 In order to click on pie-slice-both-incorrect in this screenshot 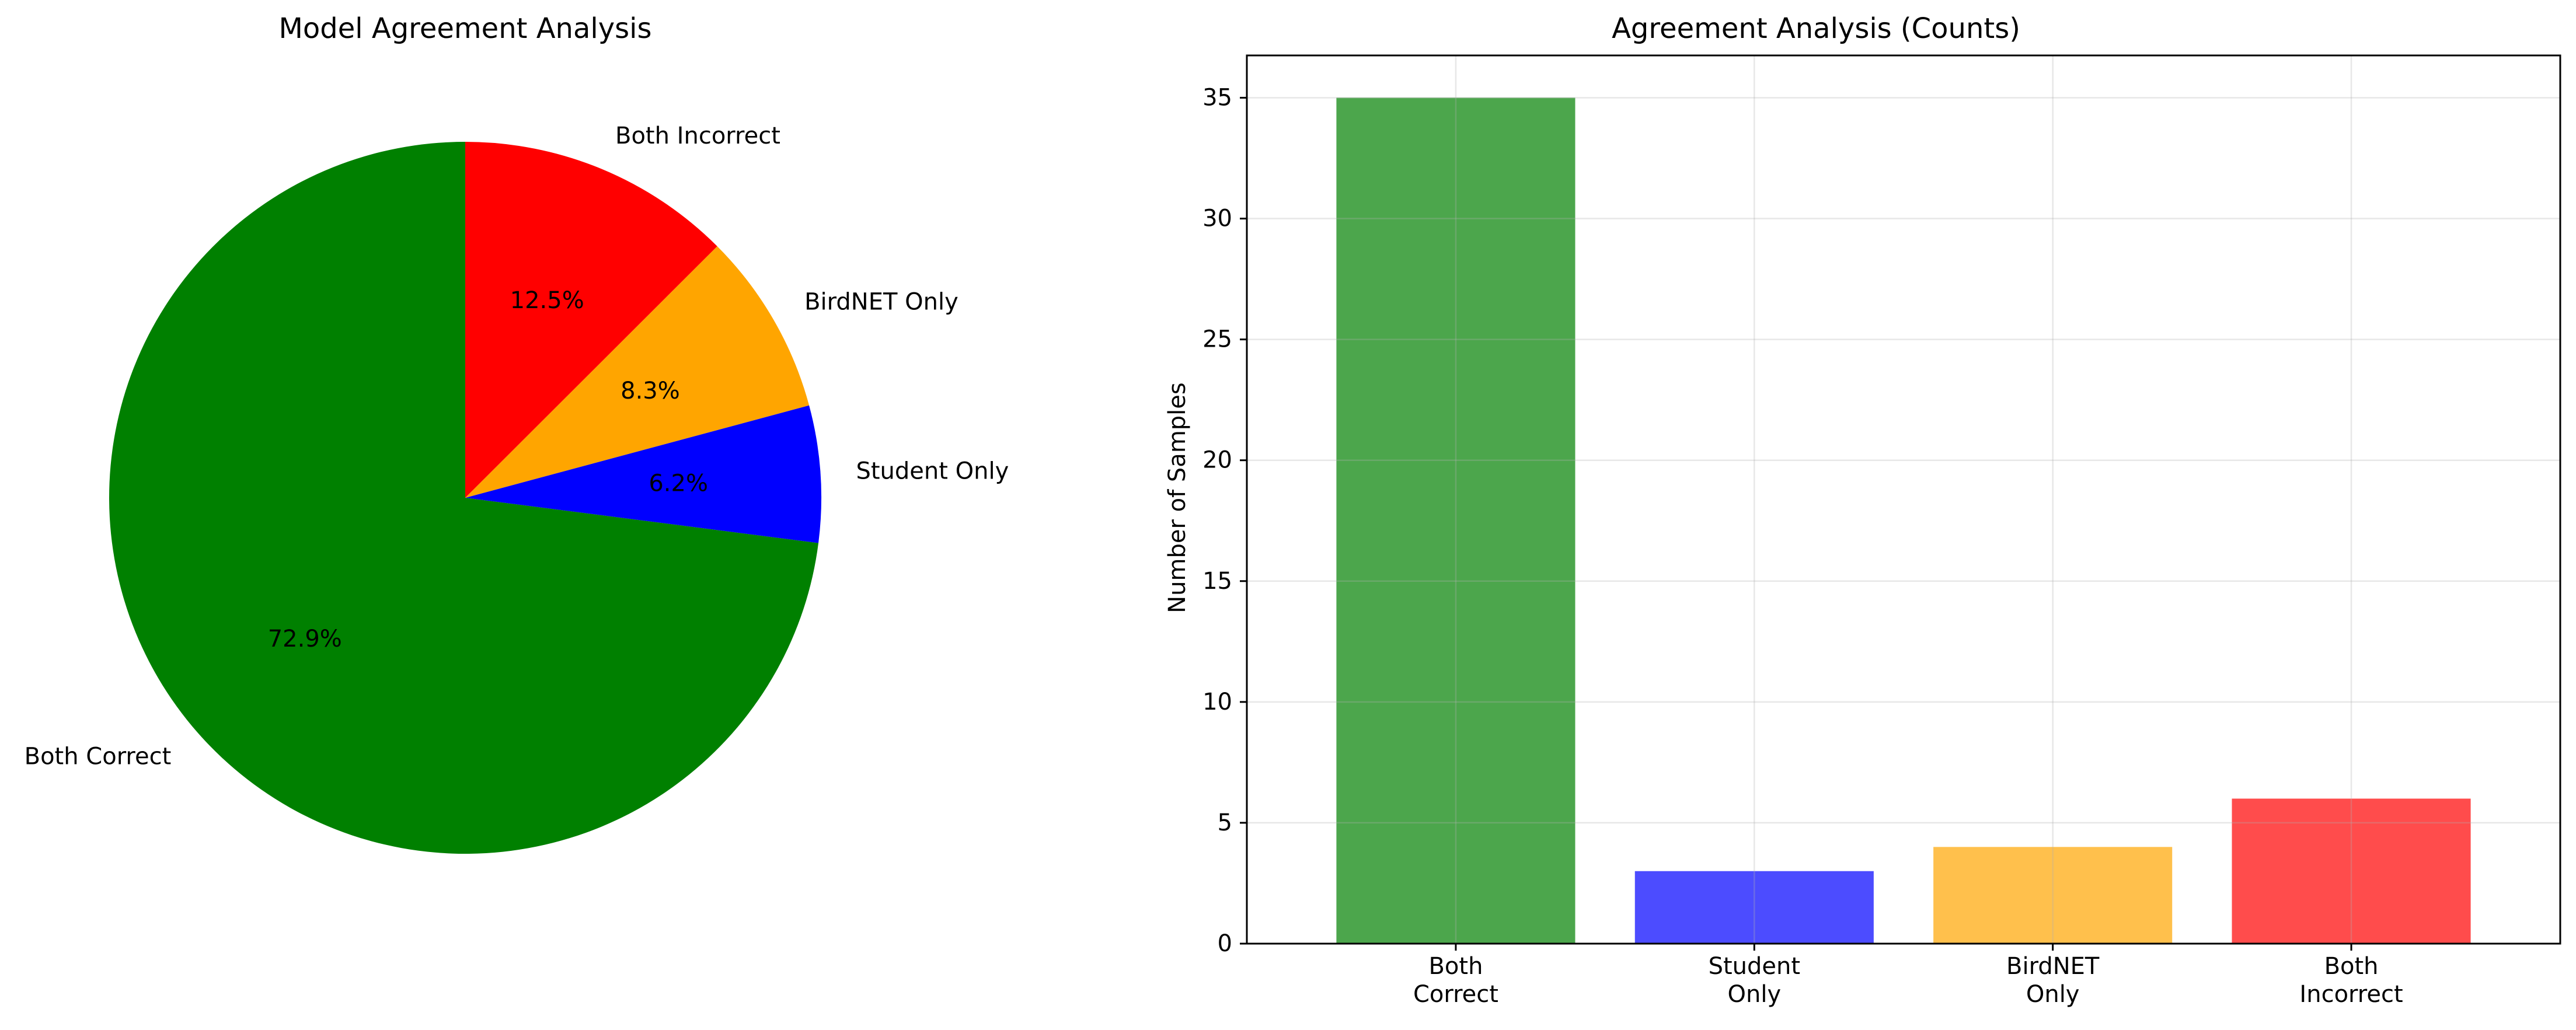, I will do `click(591, 320)`.